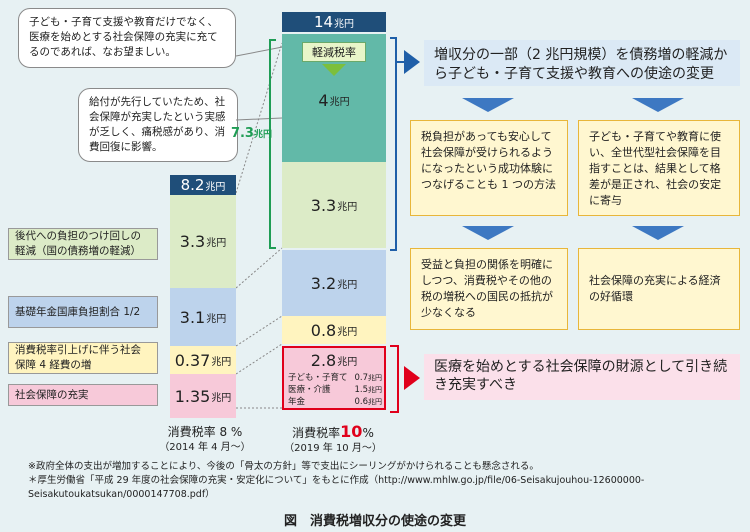  I want to click on col10-seg-d-value: 0.8, so click(323, 330).